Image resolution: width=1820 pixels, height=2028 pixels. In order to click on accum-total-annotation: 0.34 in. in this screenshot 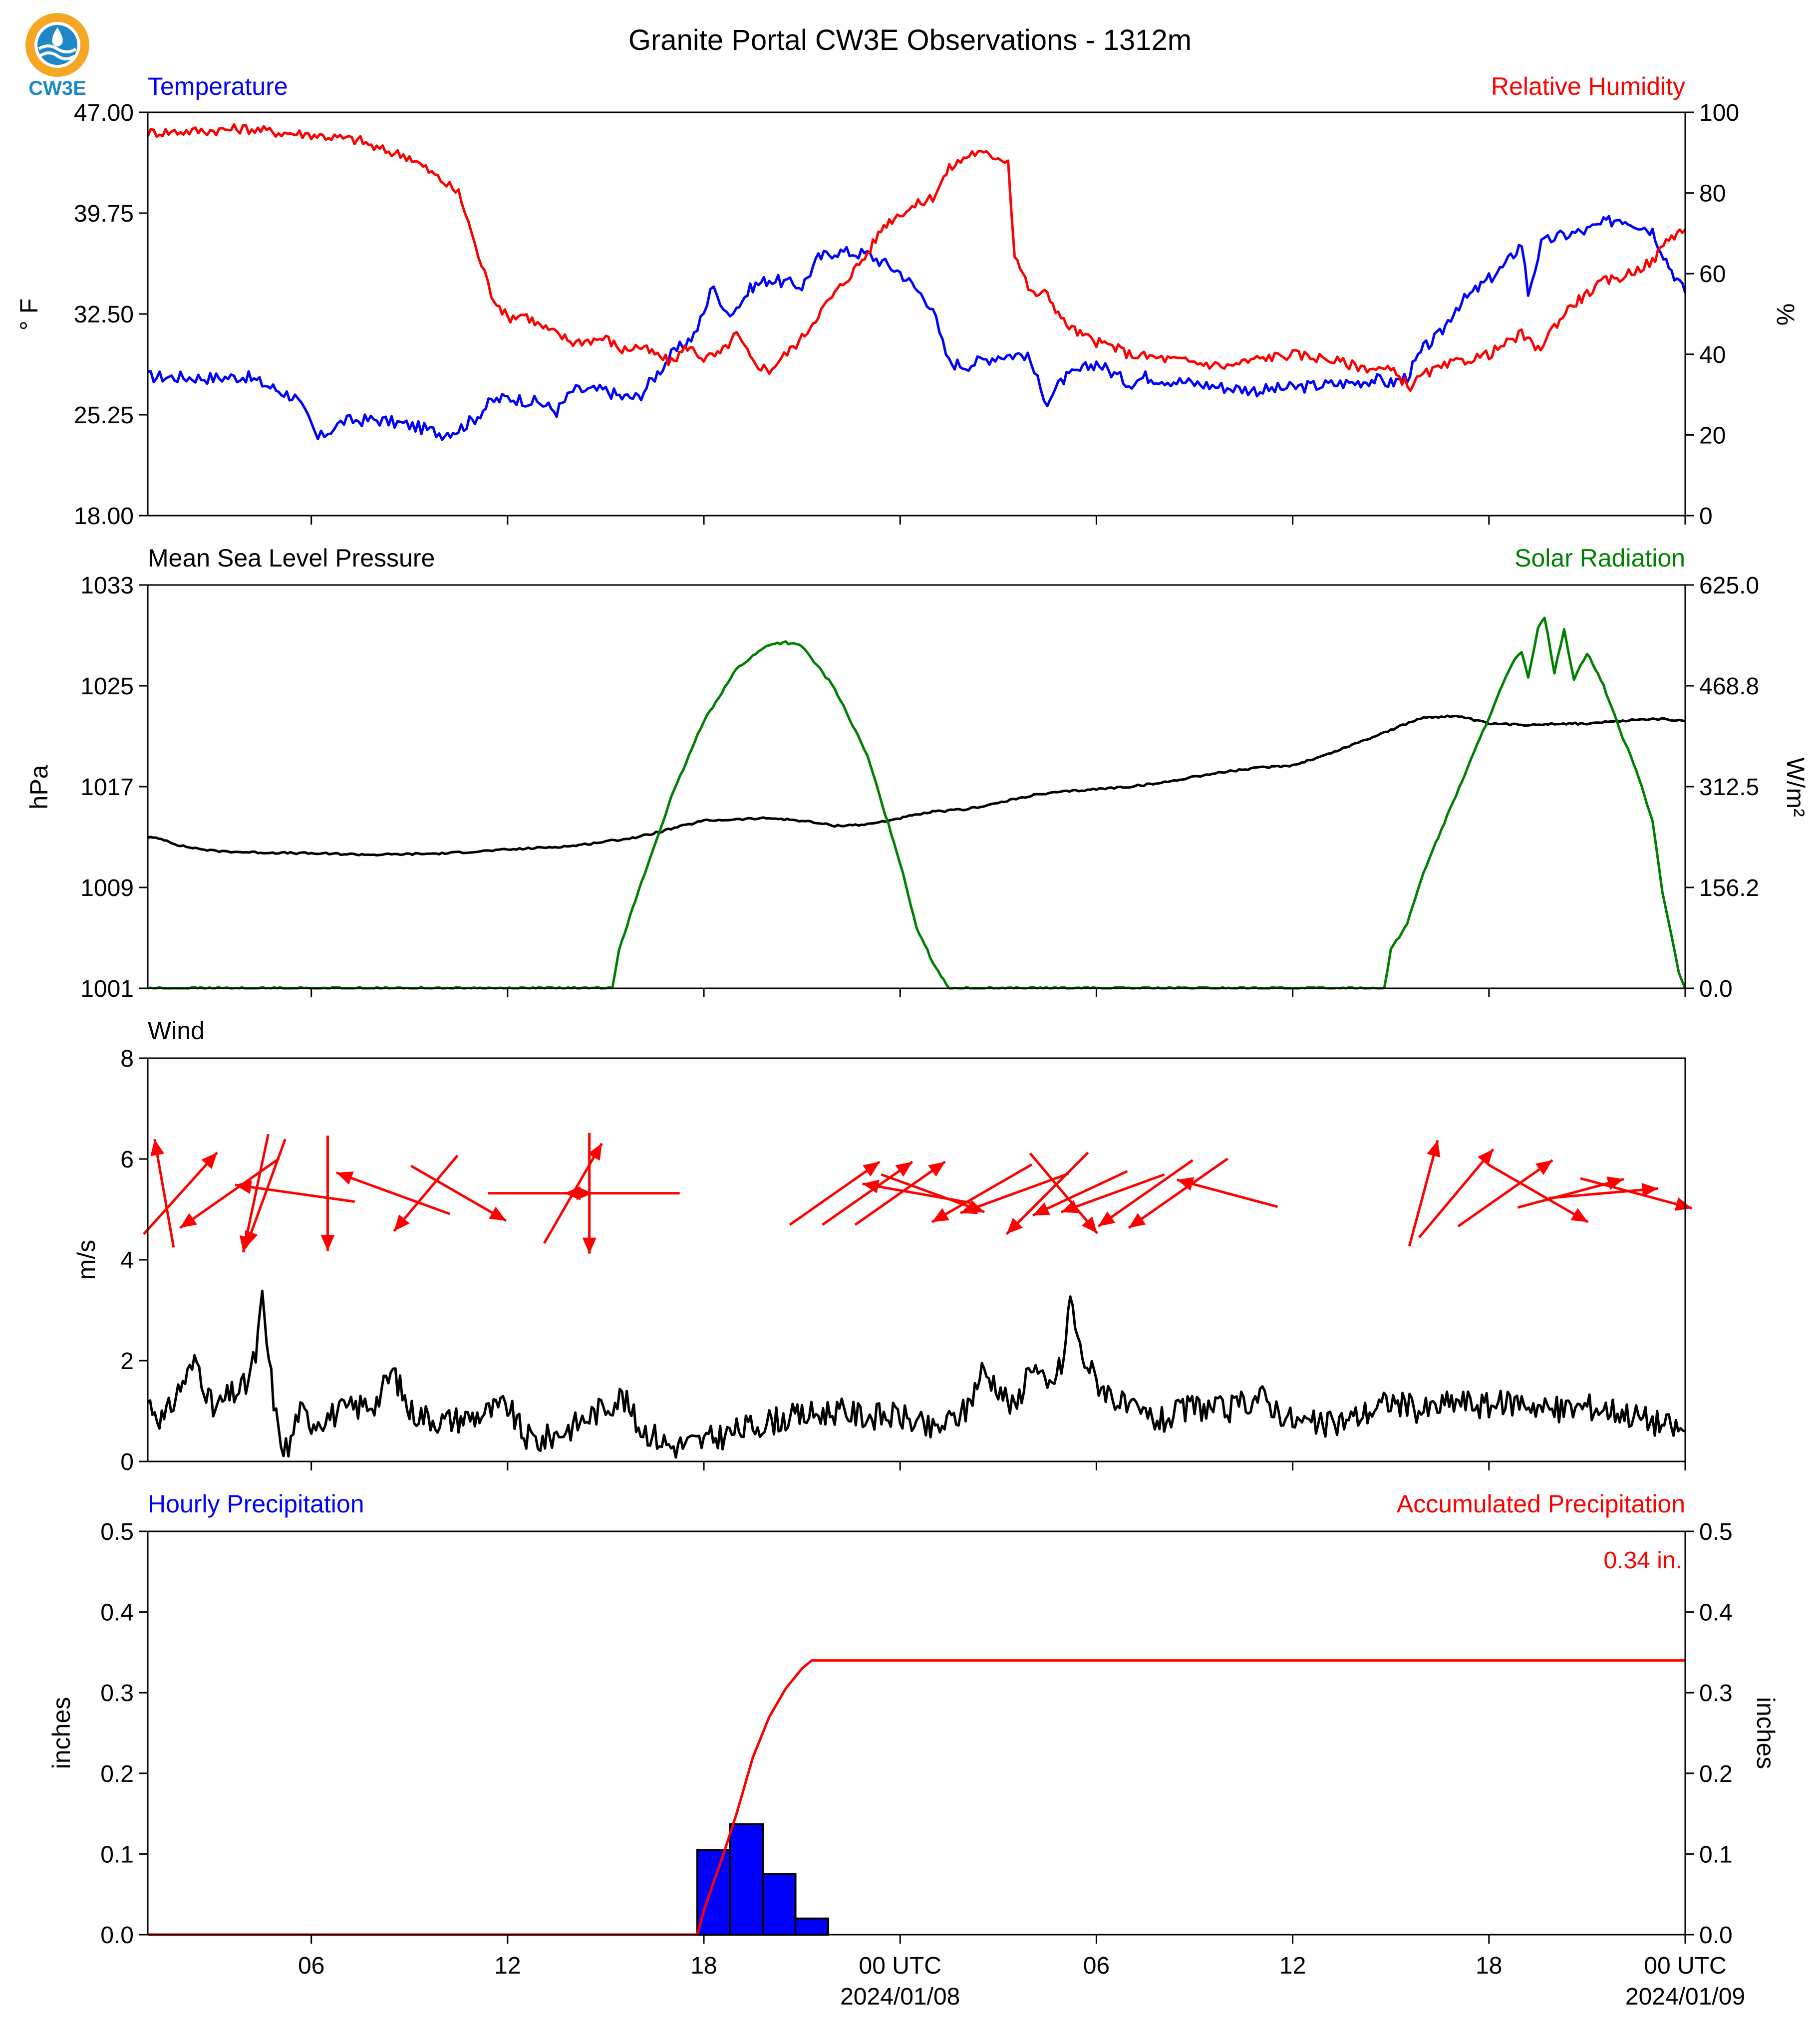, I will do `click(1643, 1560)`.